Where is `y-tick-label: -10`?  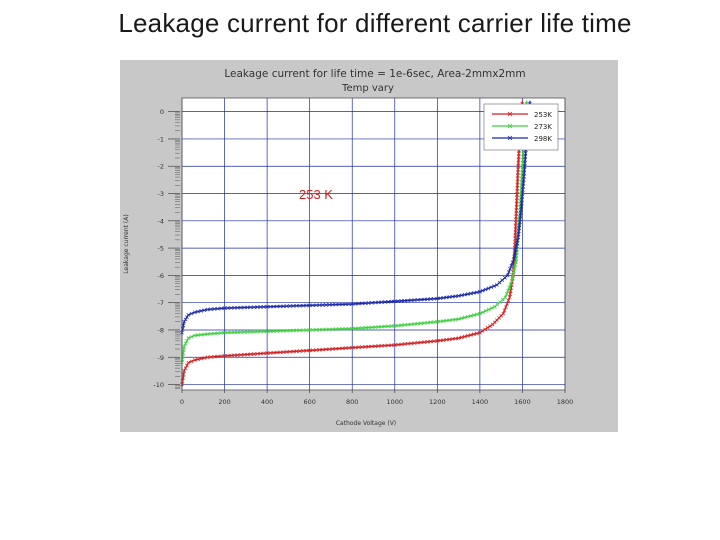 y-tick-label: -10 is located at coordinates (158, 385).